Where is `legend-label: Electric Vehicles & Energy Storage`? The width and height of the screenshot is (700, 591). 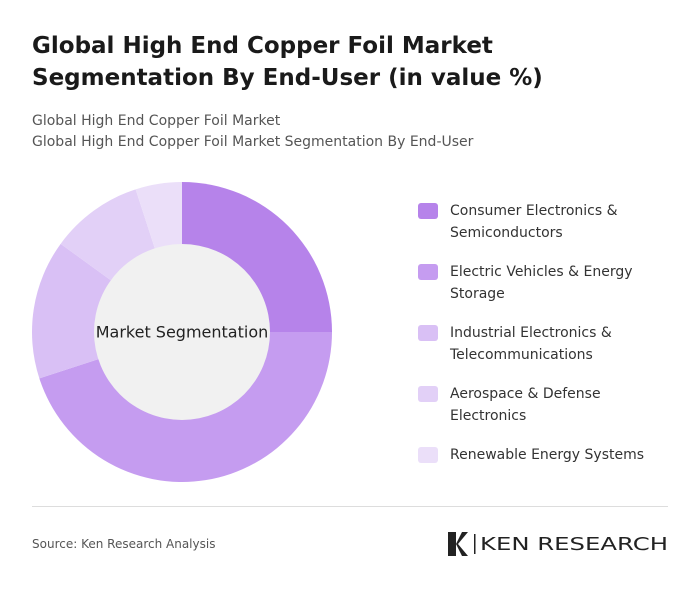
legend-label: Electric Vehicles & Energy Storage is located at coordinates (541, 283).